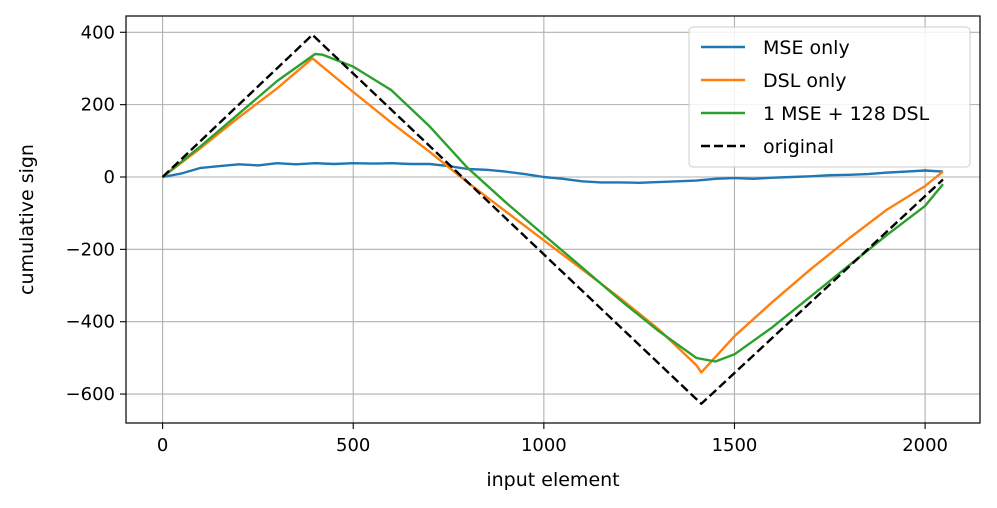  Describe the element at coordinates (552, 480) in the screenshot. I see `x-axis-label: input element` at that location.